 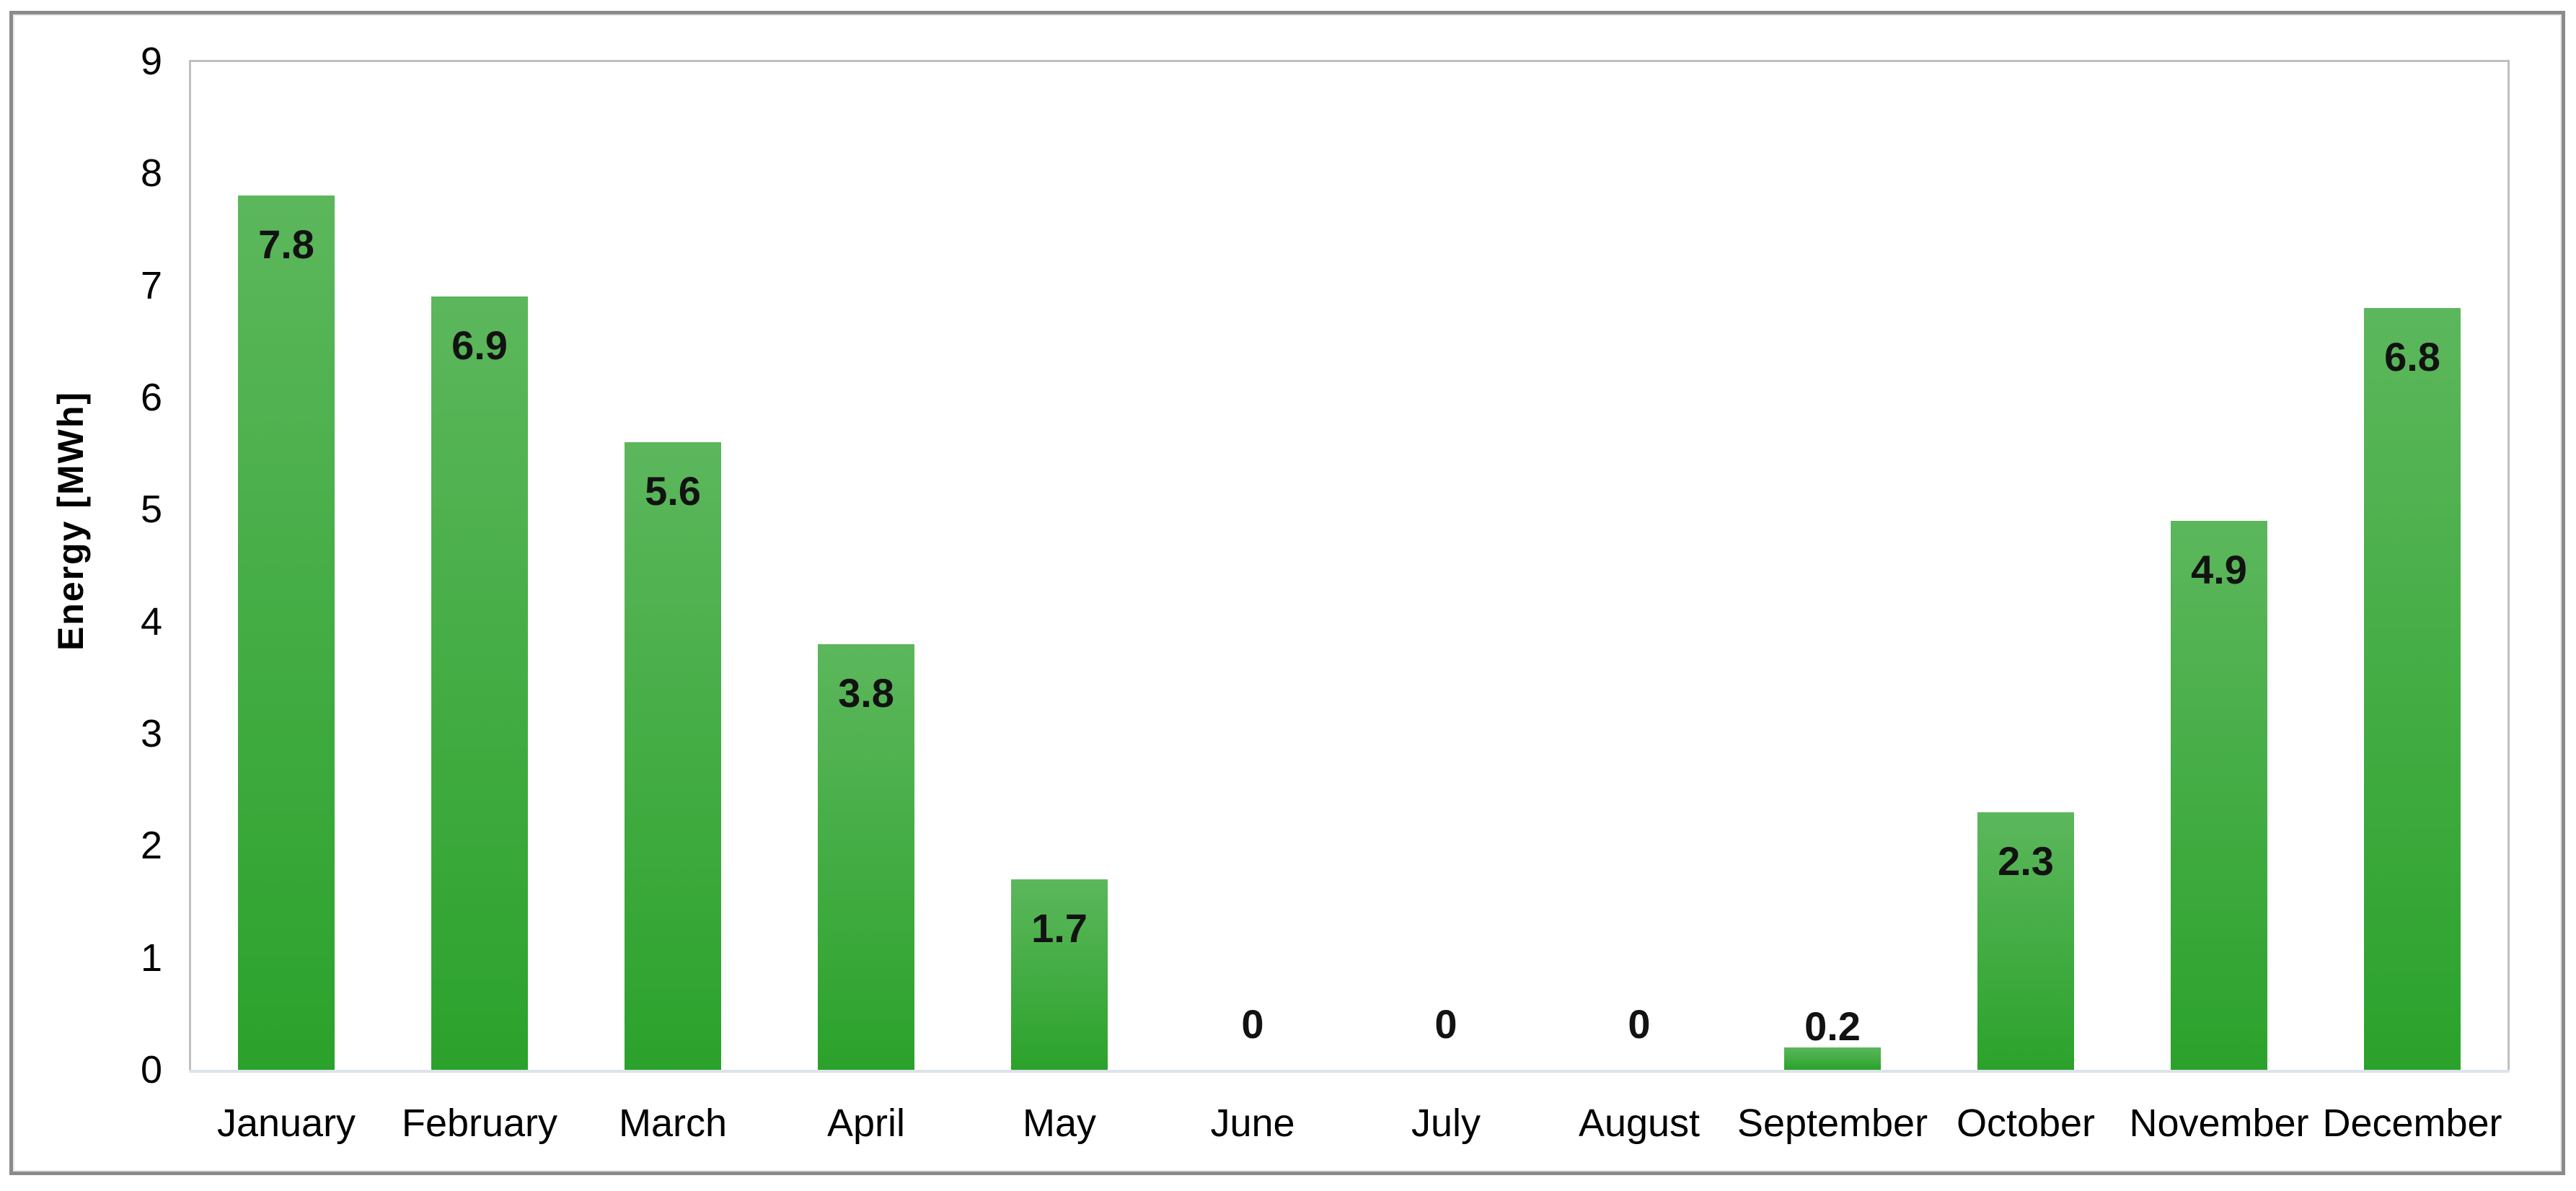 I want to click on y-tick-0: 0, so click(x=151, y=1069).